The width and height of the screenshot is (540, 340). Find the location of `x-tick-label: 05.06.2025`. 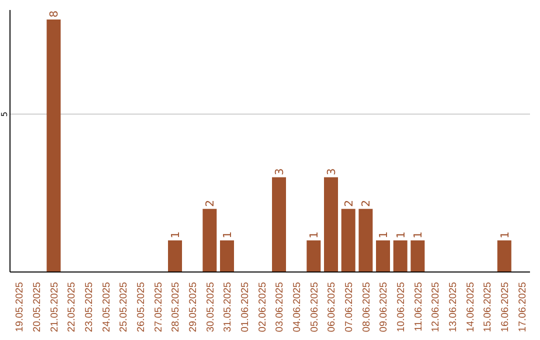

x-tick-label: 05.06.2025 is located at coordinates (314, 307).